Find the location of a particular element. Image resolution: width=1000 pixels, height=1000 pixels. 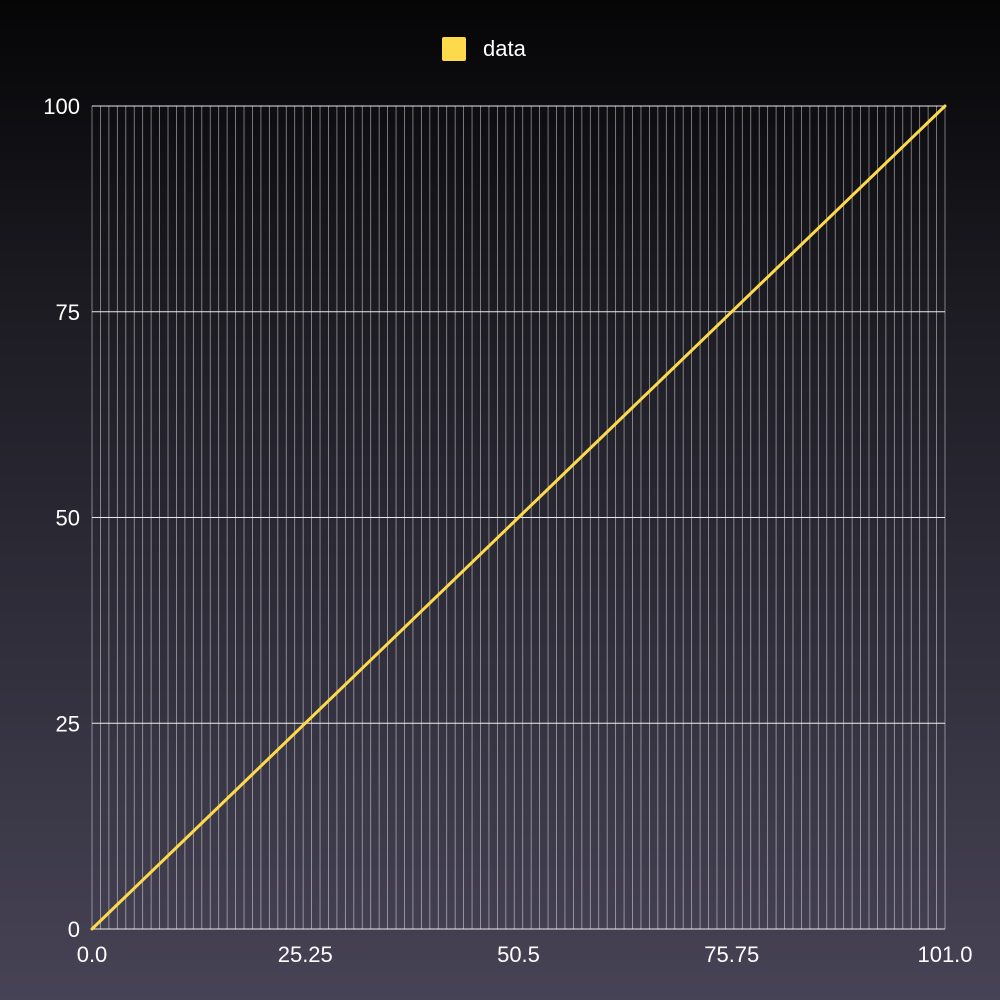

x-tick-label: 0.0 is located at coordinates (92, 954).